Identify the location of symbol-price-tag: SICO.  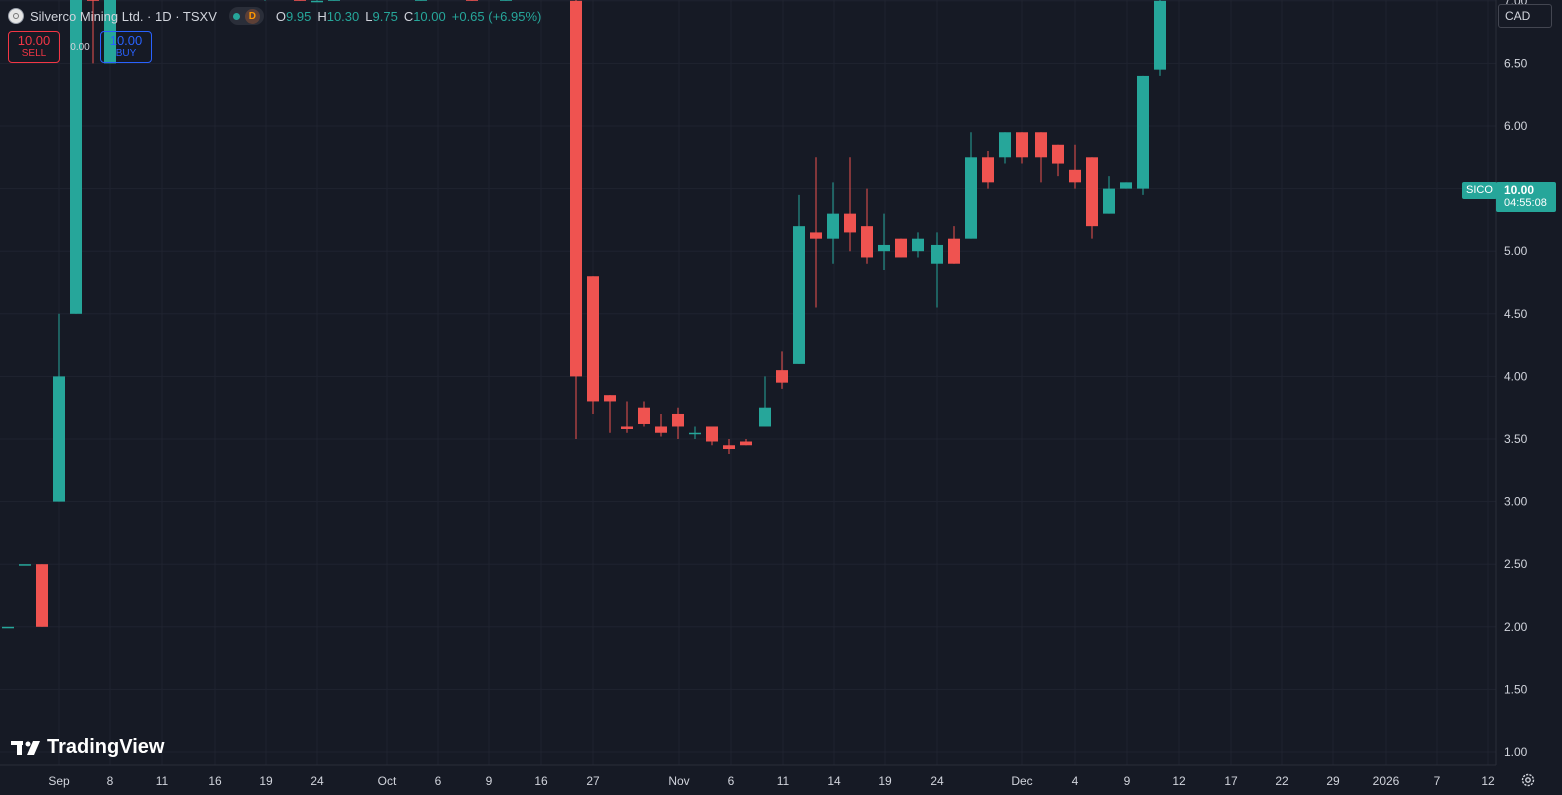
(1479, 190).